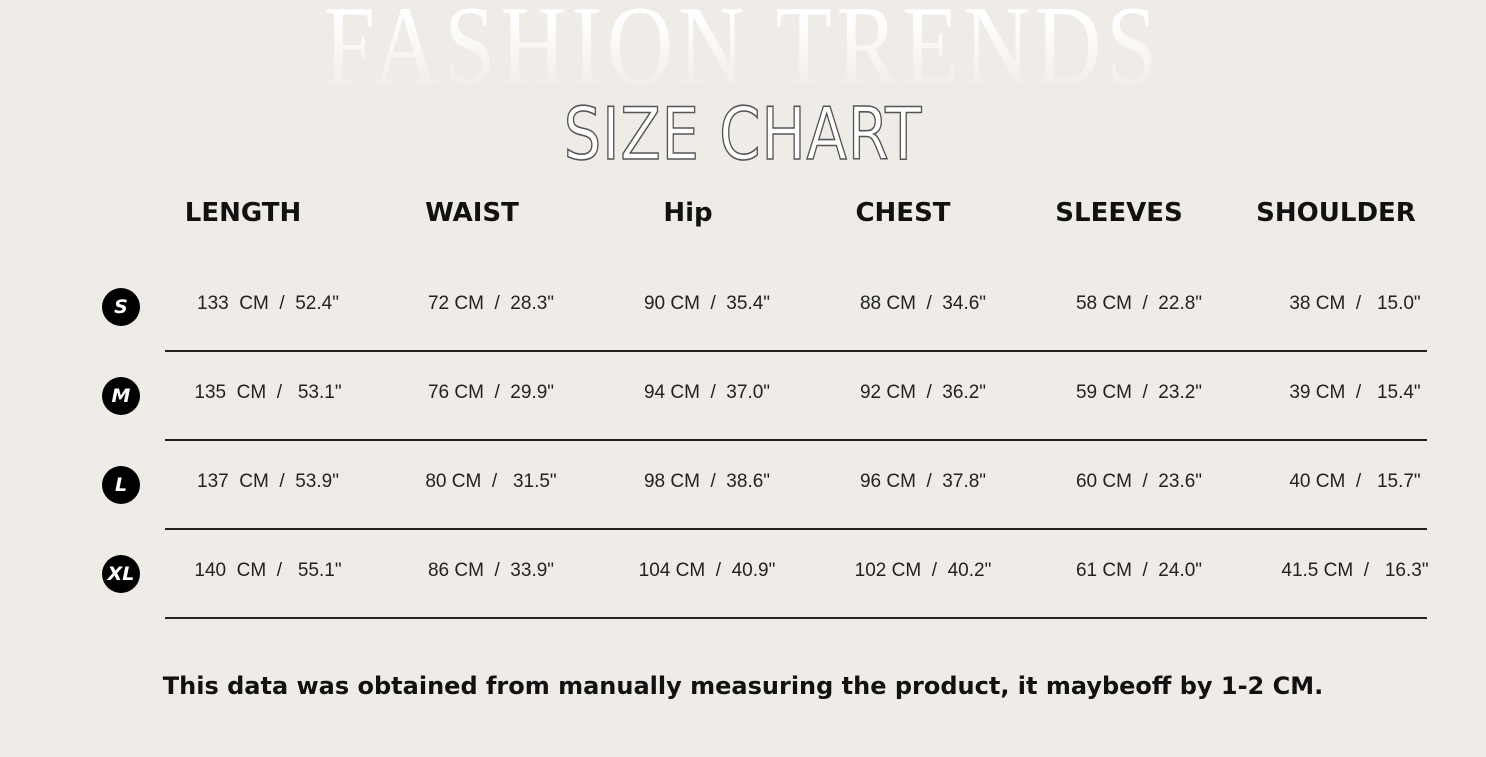 The image size is (1486, 757). I want to click on table-cell: 72 CM / 28.3", so click(491, 303).